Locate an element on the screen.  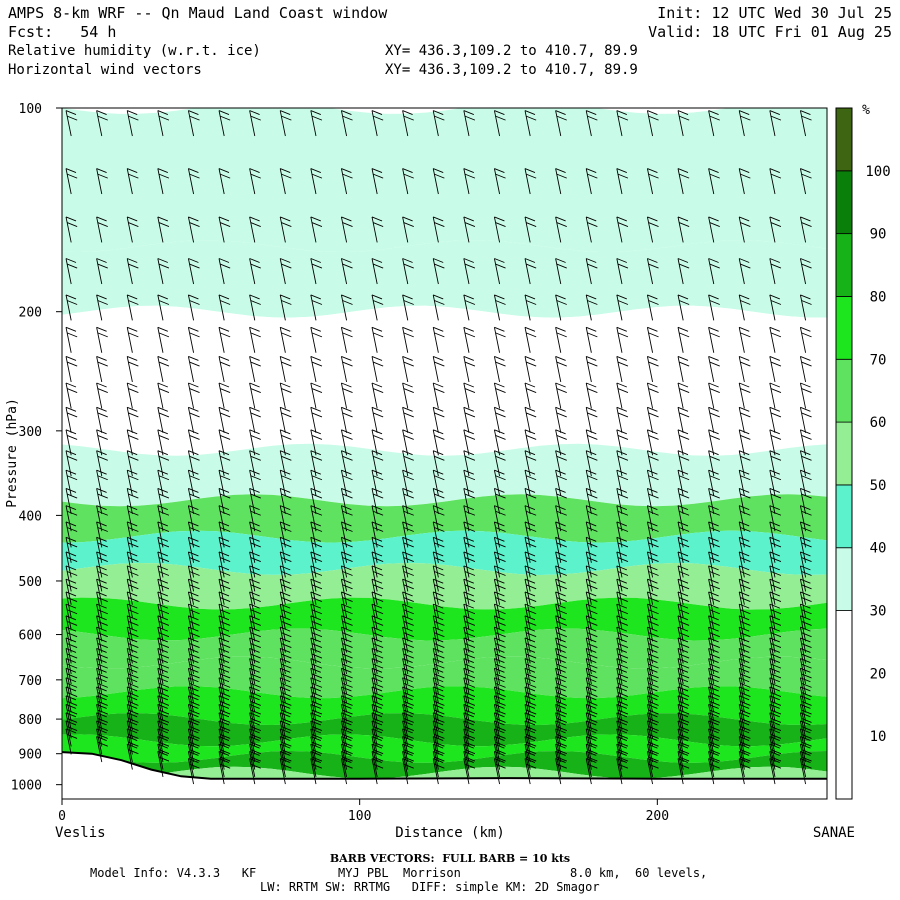
colorbar-tick-label: 90 is located at coordinates (878, 235).